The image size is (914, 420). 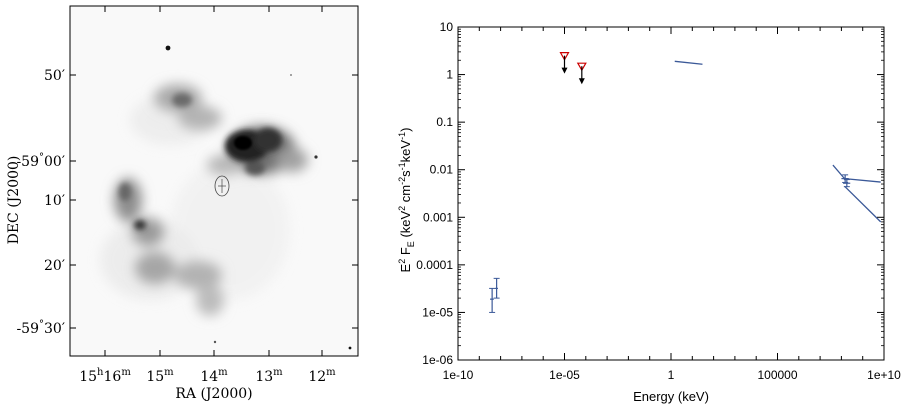 I want to click on sed-y-label: E2 FE (keV2 cm-2s-1keV-1), so click(x=406, y=200).